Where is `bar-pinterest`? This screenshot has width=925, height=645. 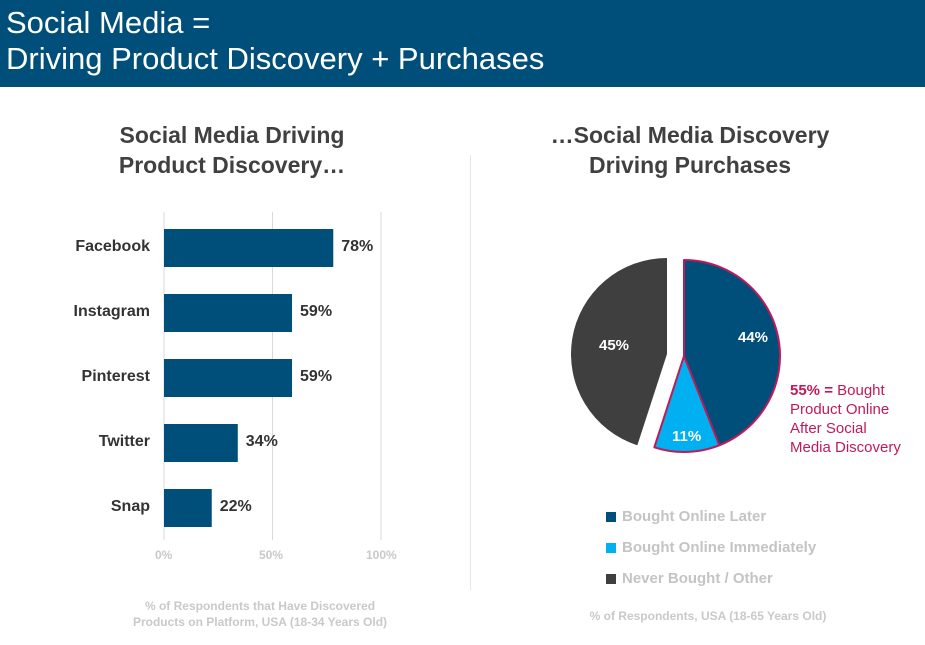
bar-pinterest is located at coordinates (228, 378).